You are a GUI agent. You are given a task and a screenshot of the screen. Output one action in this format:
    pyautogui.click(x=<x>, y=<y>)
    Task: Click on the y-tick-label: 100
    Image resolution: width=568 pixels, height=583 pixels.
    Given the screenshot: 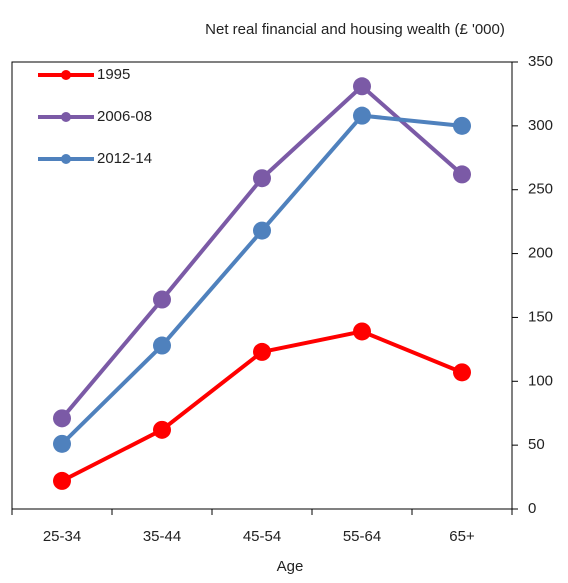 What is the action you would take?
    pyautogui.click(x=540, y=380)
    